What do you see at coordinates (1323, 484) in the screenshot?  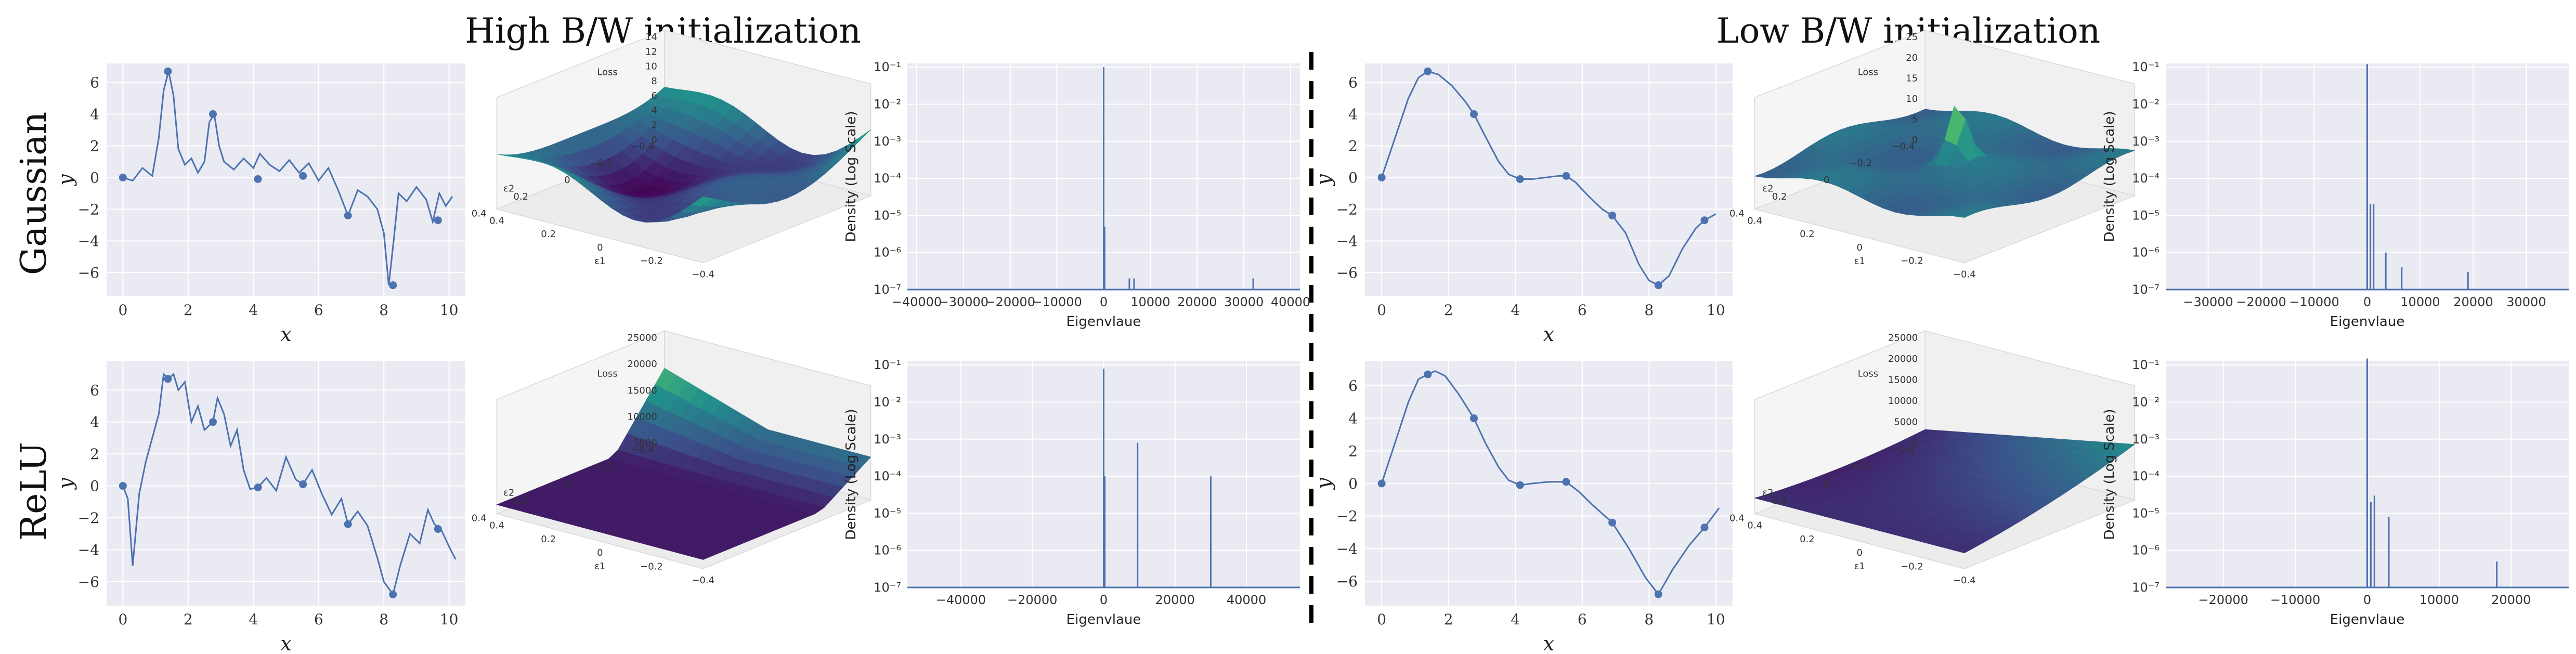 I see `relu-low-fit-ylabel: y` at bounding box center [1323, 484].